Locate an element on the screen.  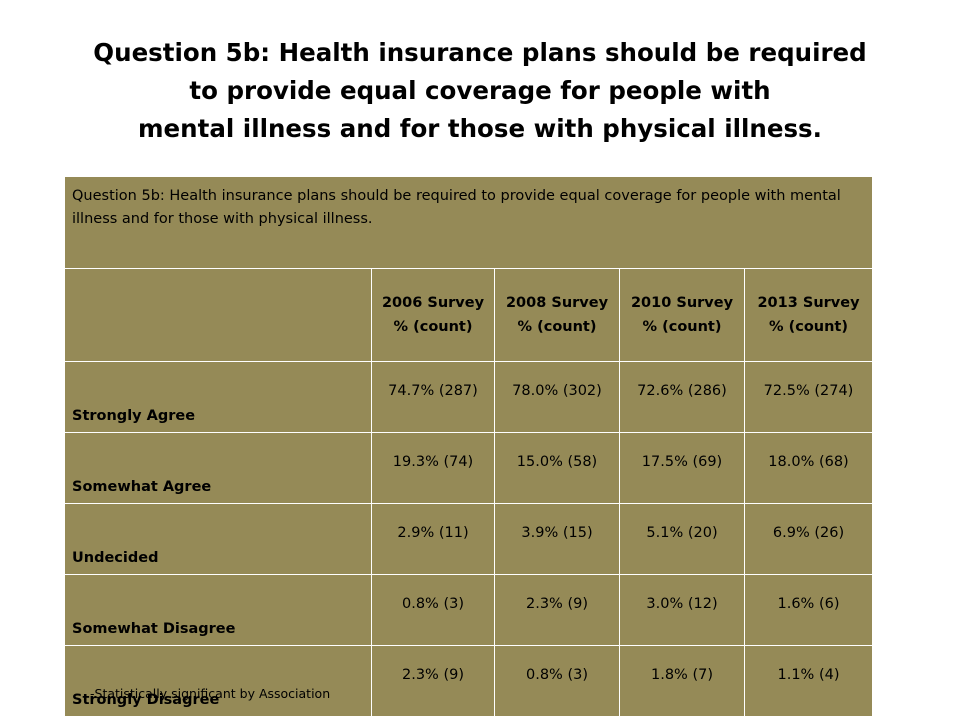
table-cell: 2.9% (11) is located at coordinates (433, 539).